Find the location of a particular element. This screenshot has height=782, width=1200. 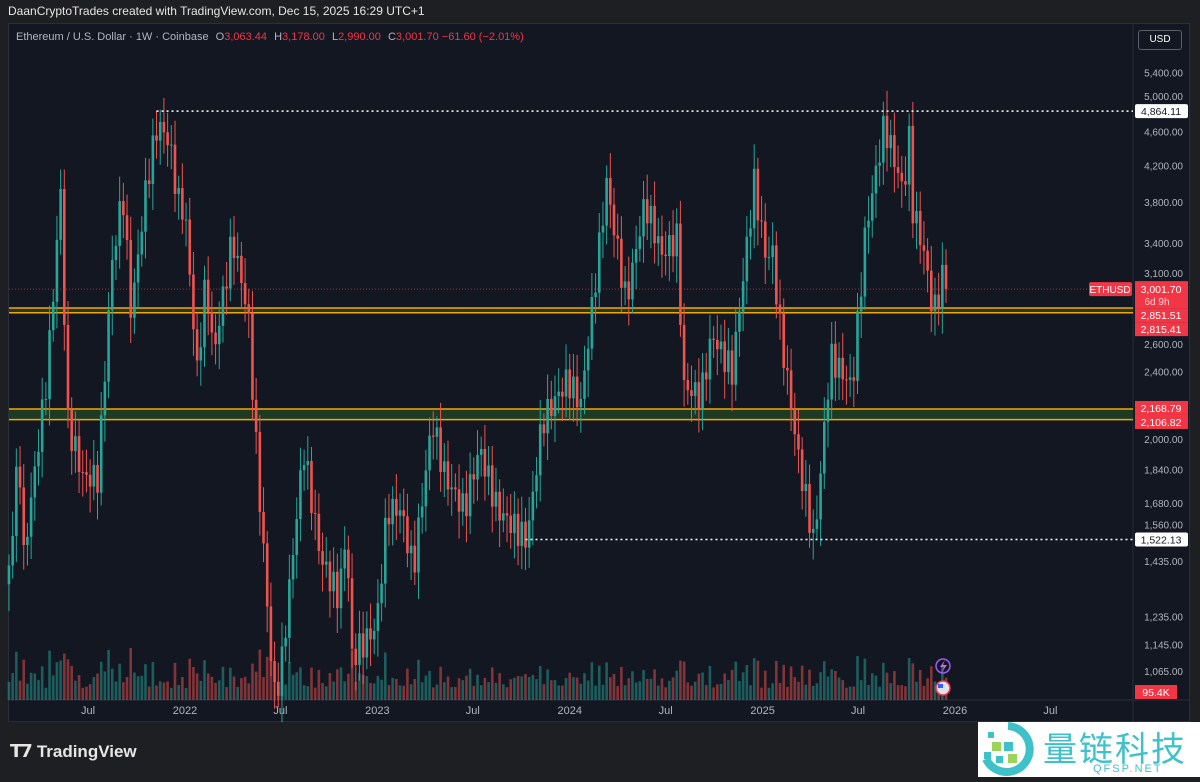

lightning-event-icon is located at coordinates (943, 666).